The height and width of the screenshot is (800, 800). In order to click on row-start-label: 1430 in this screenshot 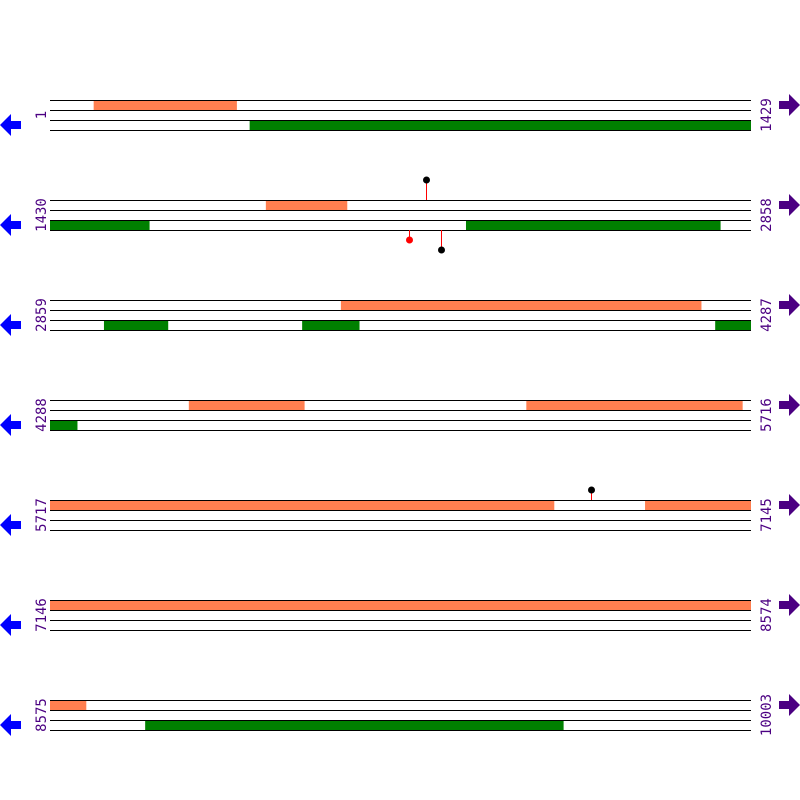, I will do `click(42, 215)`.